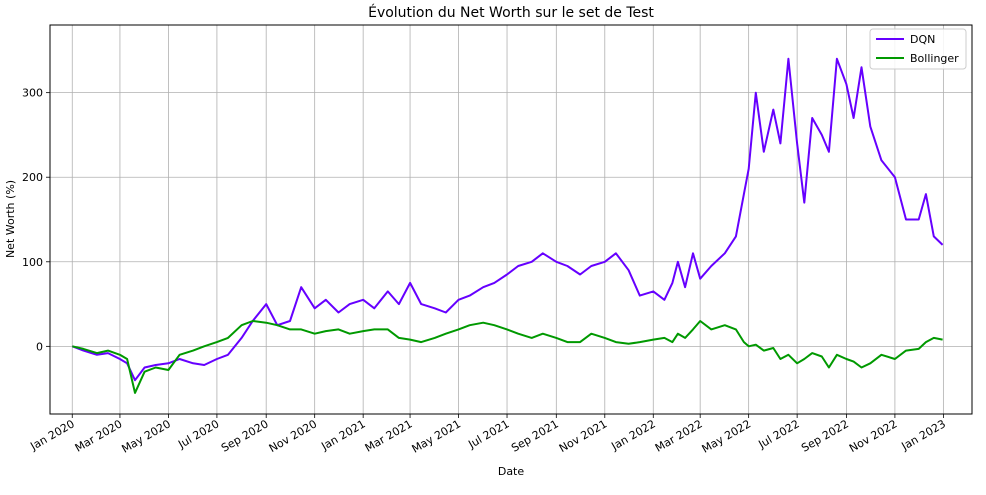 This screenshot has height=495, width=986. I want to click on x-tick-label: Jan 2021, so click(342, 435).